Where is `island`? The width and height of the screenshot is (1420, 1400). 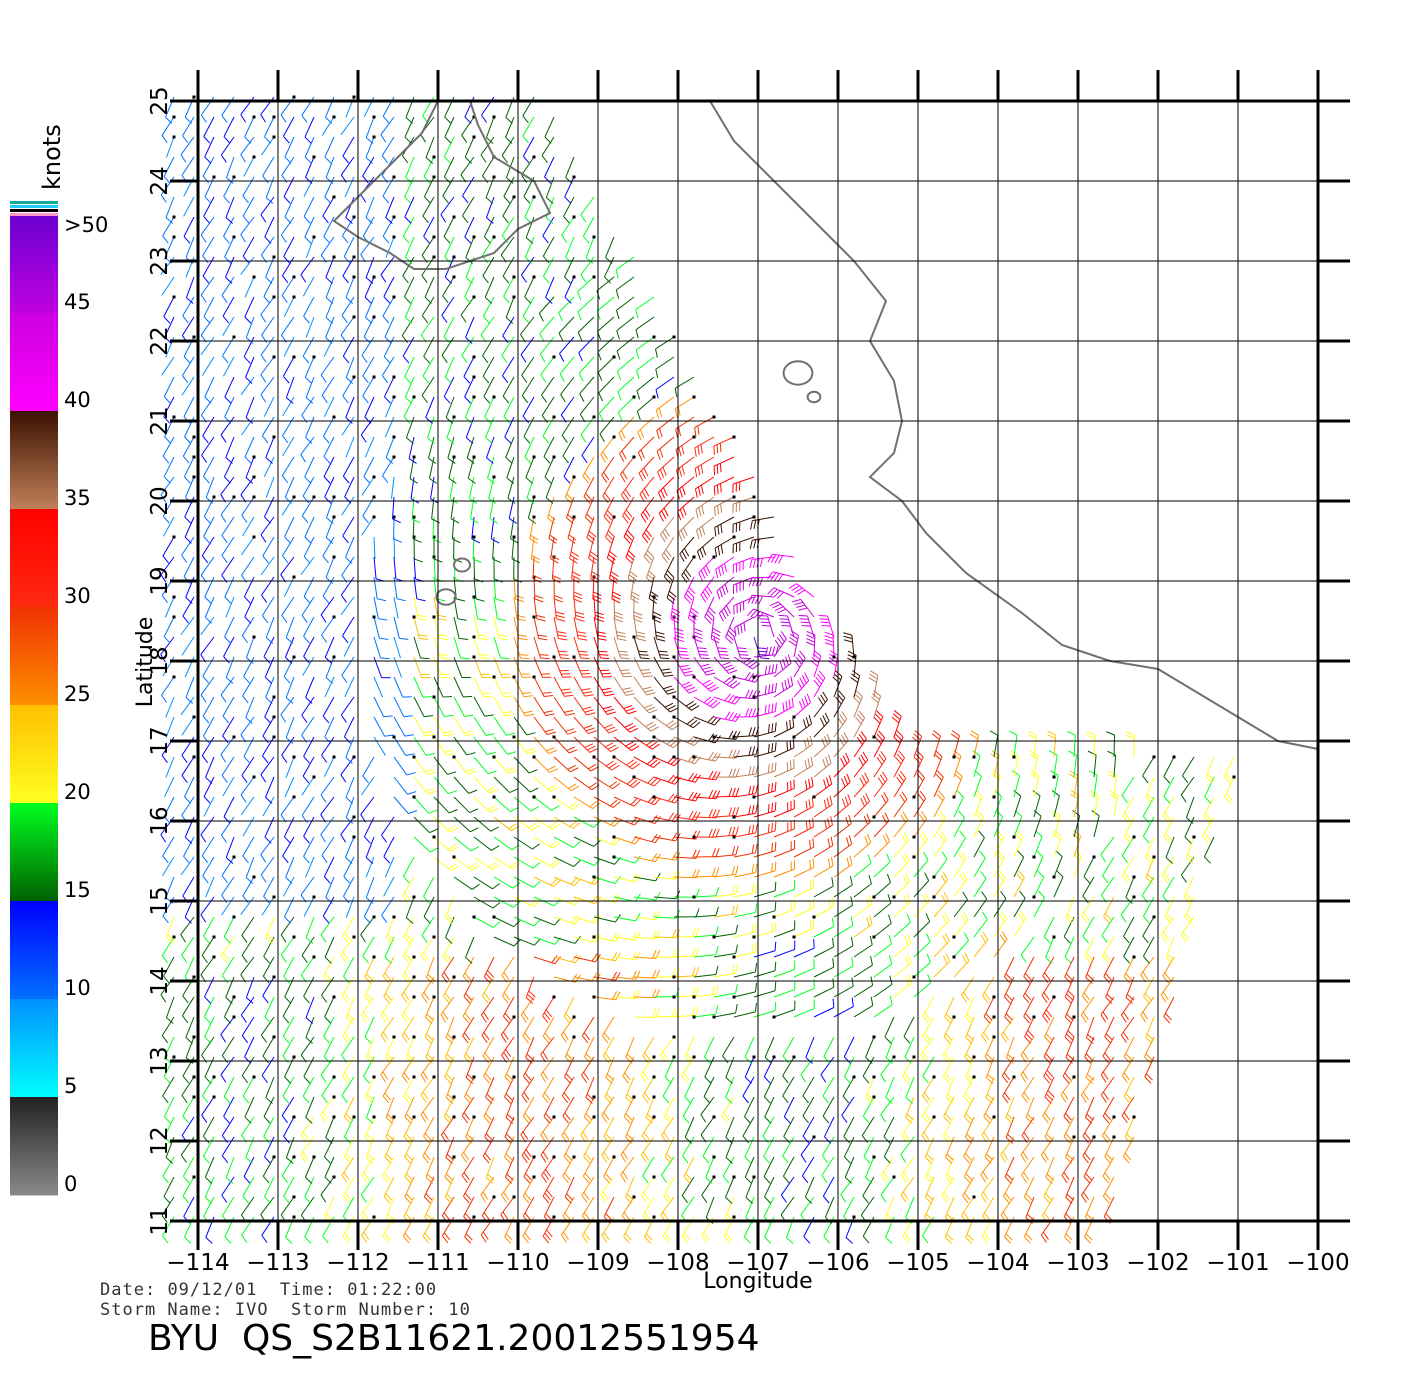
island is located at coordinates (814, 397).